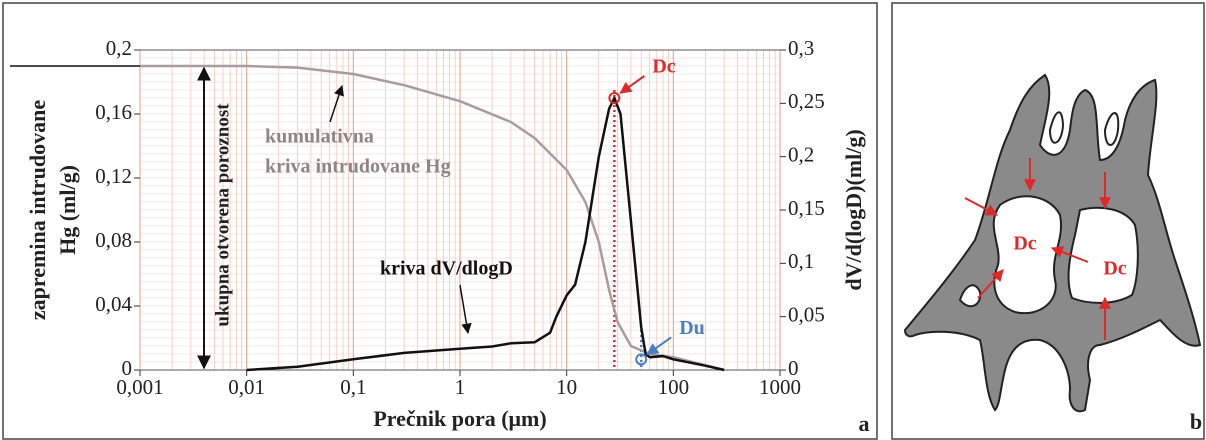 The width and height of the screenshot is (1206, 440). What do you see at coordinates (801, 154) in the screenshot?
I see `y2-tick-label: 0,2` at bounding box center [801, 154].